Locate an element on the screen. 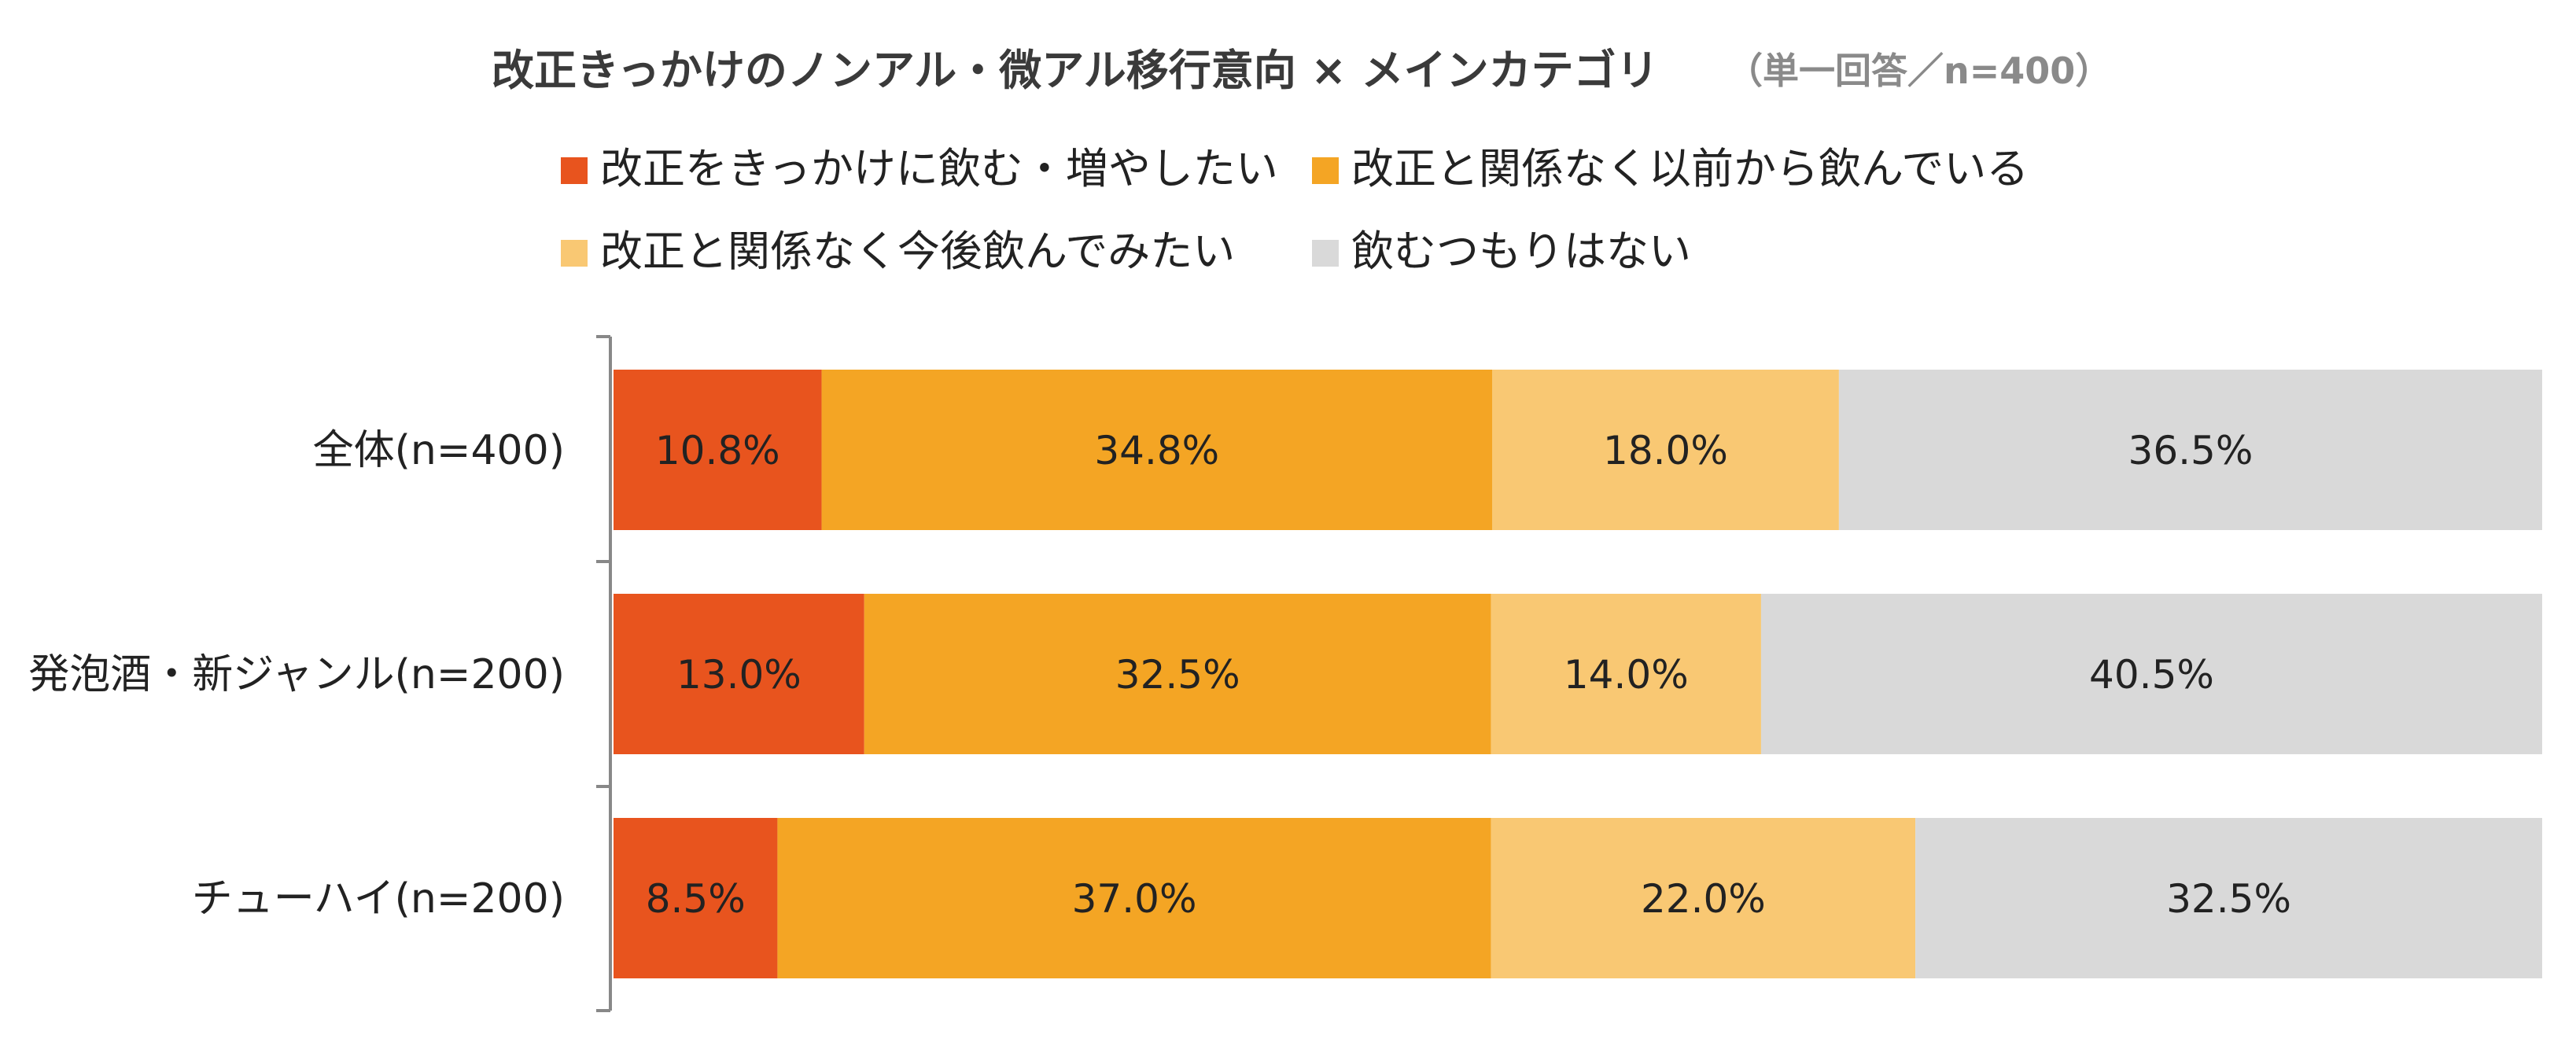 Image resolution: width=2576 pixels, height=1046 pixels. data-label: 34.8% is located at coordinates (1156, 451).